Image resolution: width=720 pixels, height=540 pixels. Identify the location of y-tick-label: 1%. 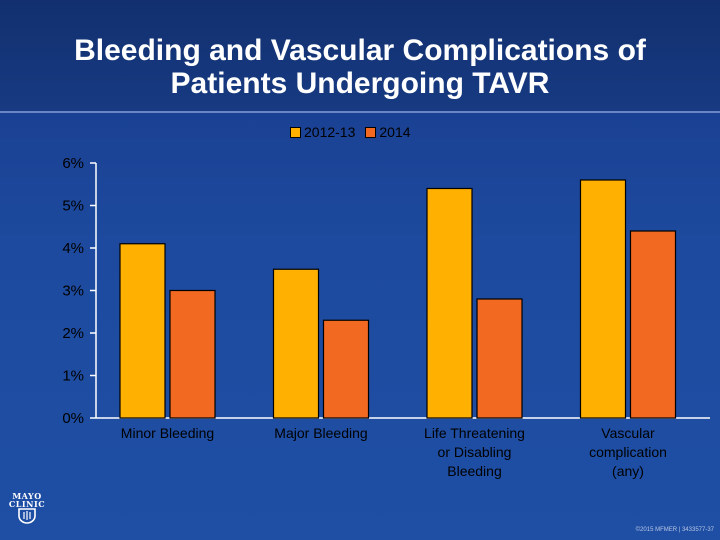
(73, 376).